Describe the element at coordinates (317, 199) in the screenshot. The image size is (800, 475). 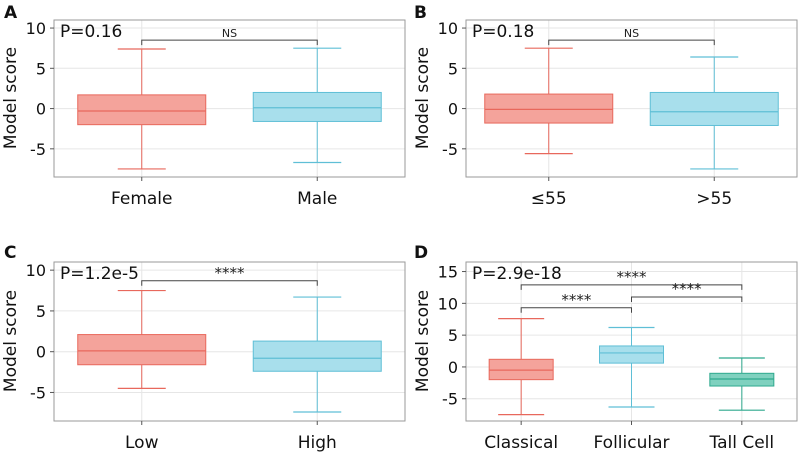
I see `x-category-label: Male` at that location.